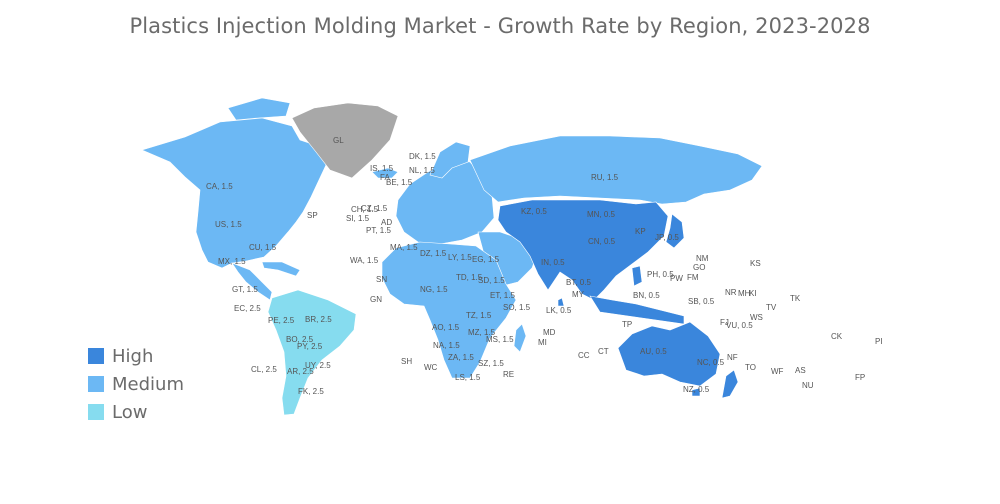  Describe the element at coordinates (660, 274) in the screenshot. I see `label-ph: PH, 0.5` at that location.